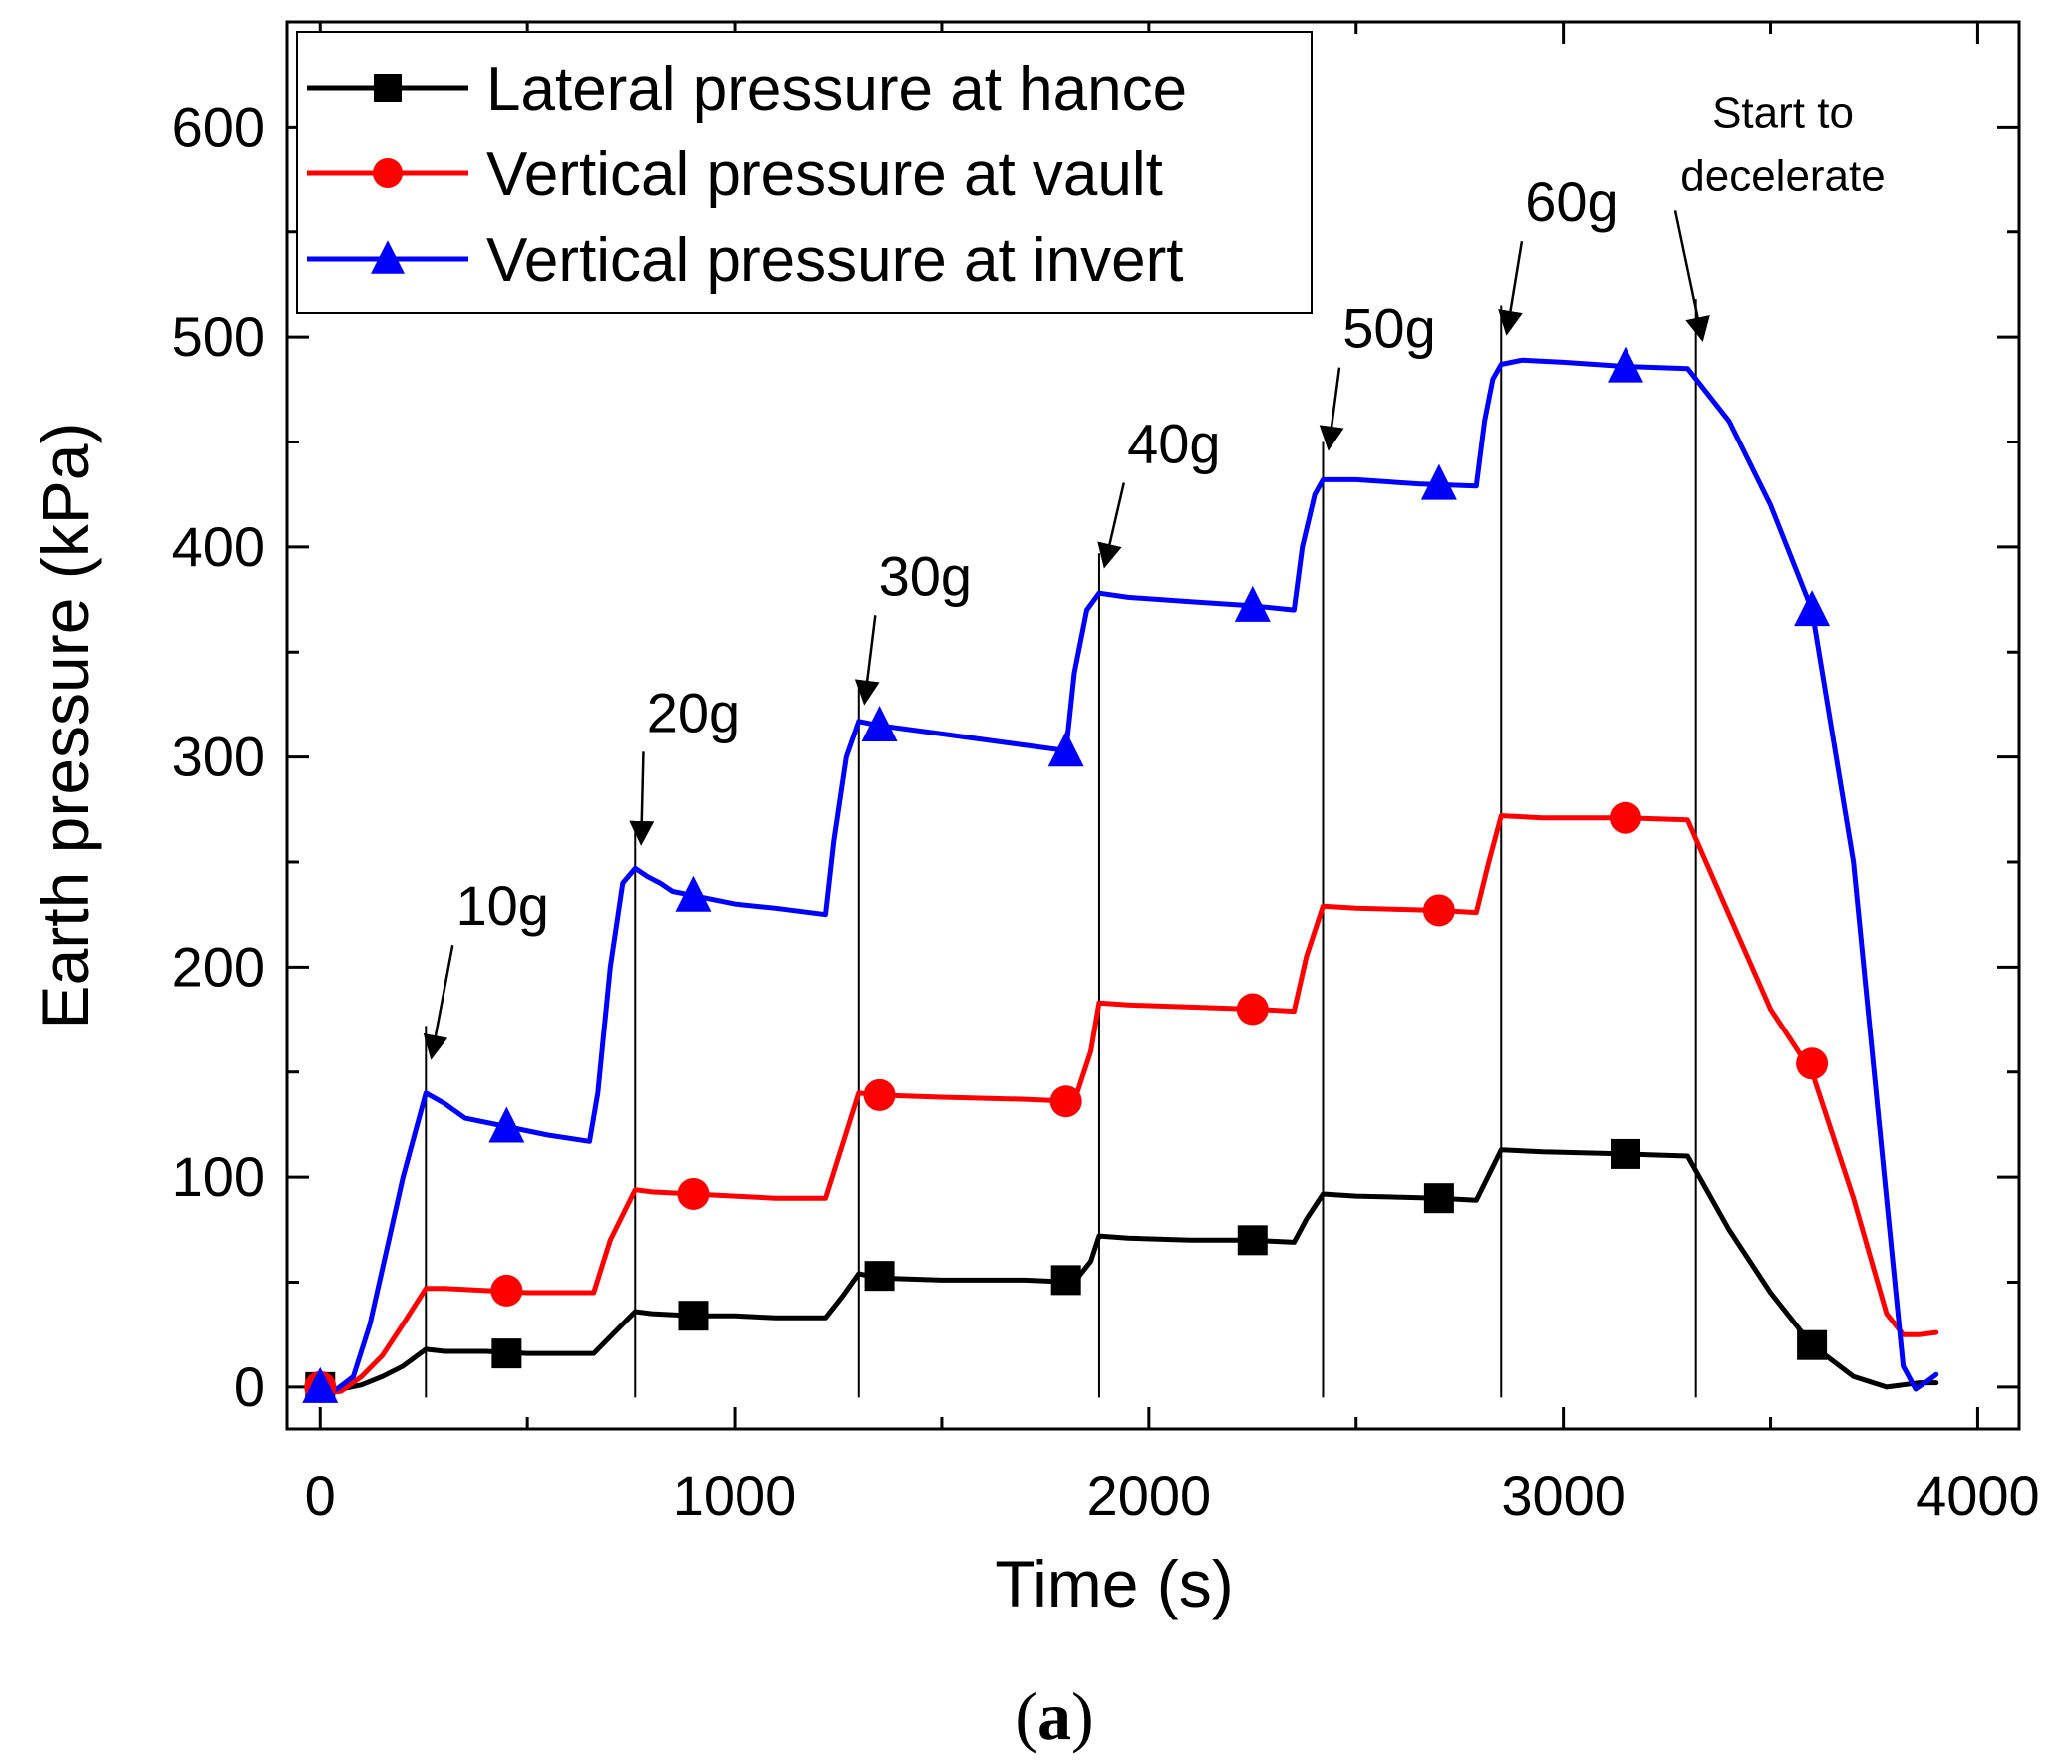  I want to click on figure-caption: (a), so click(1054, 1716).